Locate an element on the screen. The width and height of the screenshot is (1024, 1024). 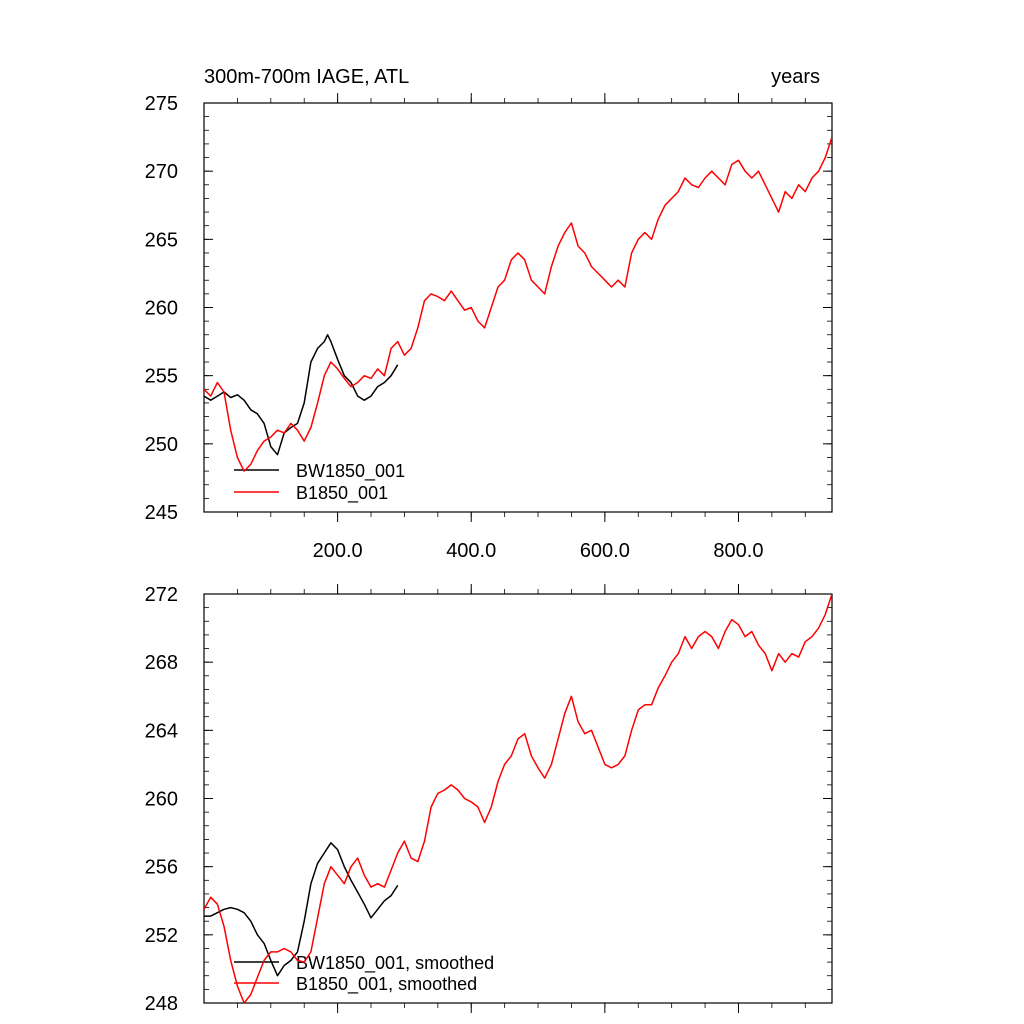
bottom-y-tick-label: 256 is located at coordinates (161, 868).